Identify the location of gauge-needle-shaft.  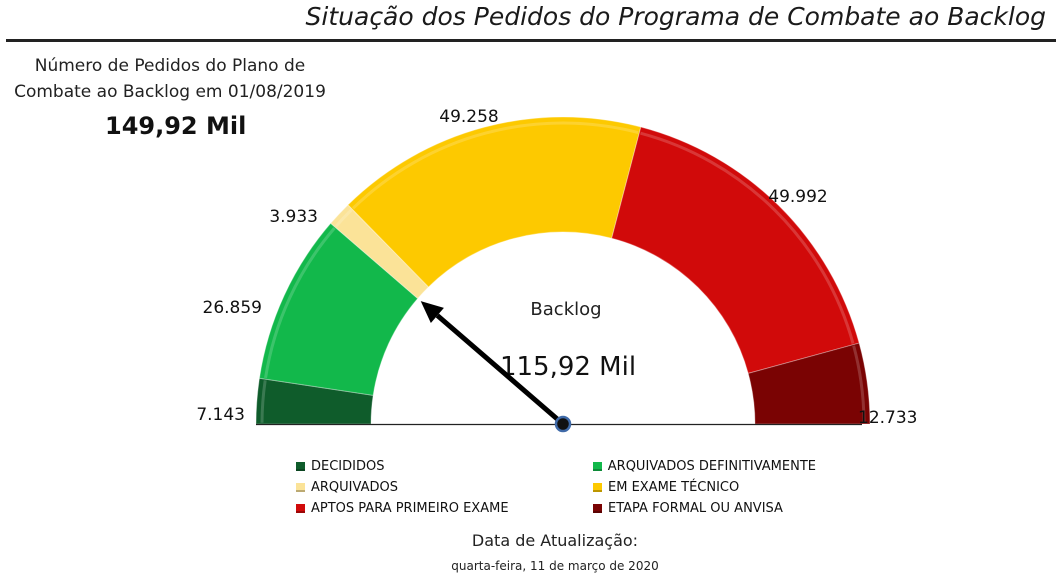
(500, 369).